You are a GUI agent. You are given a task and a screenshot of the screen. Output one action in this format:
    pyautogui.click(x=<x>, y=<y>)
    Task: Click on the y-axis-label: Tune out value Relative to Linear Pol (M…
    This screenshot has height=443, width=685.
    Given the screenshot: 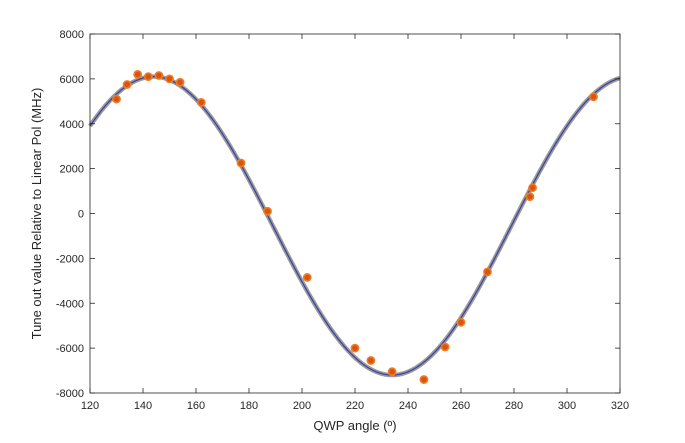 What is the action you would take?
    pyautogui.click(x=36, y=214)
    